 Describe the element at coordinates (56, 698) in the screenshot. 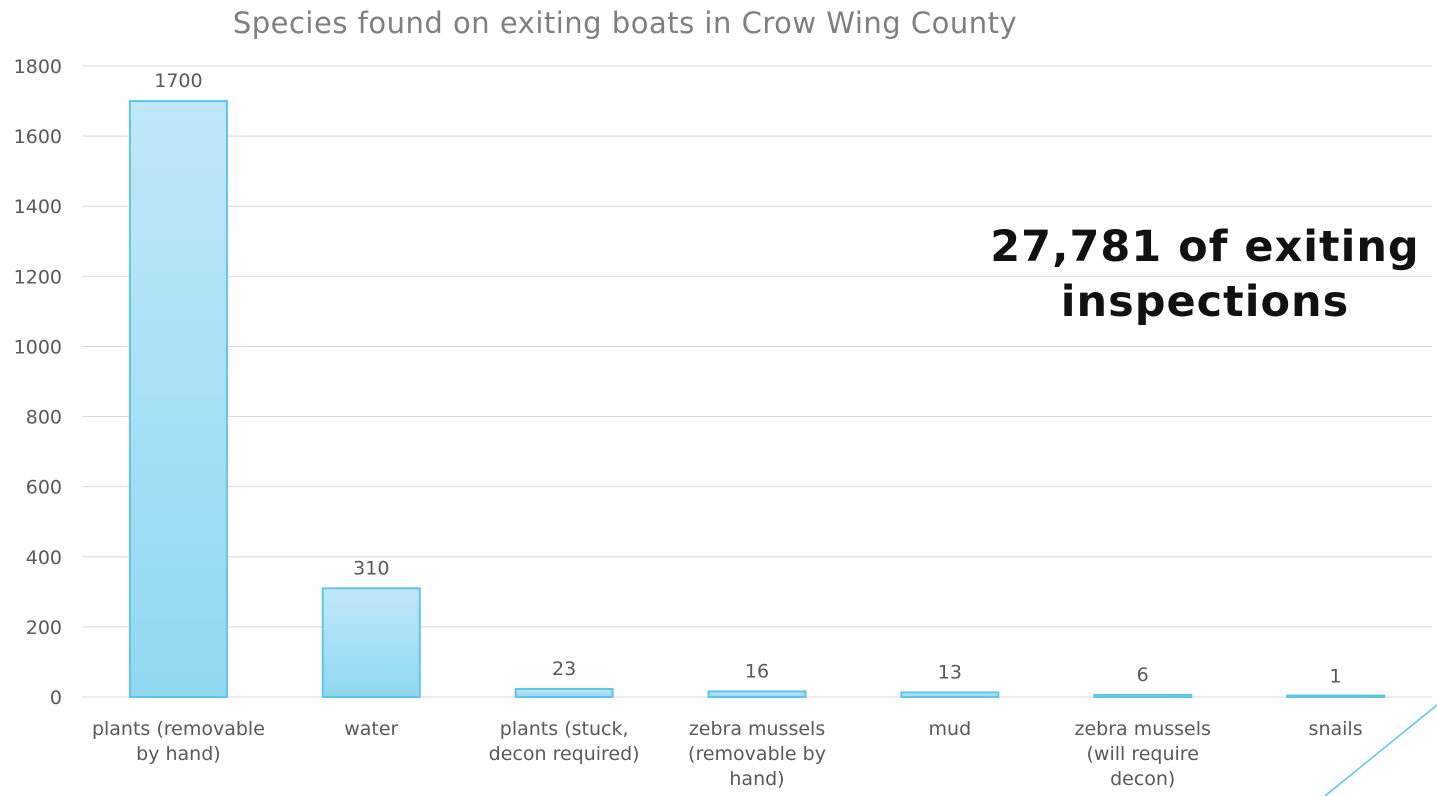

I see `y-tick-label: 0` at that location.